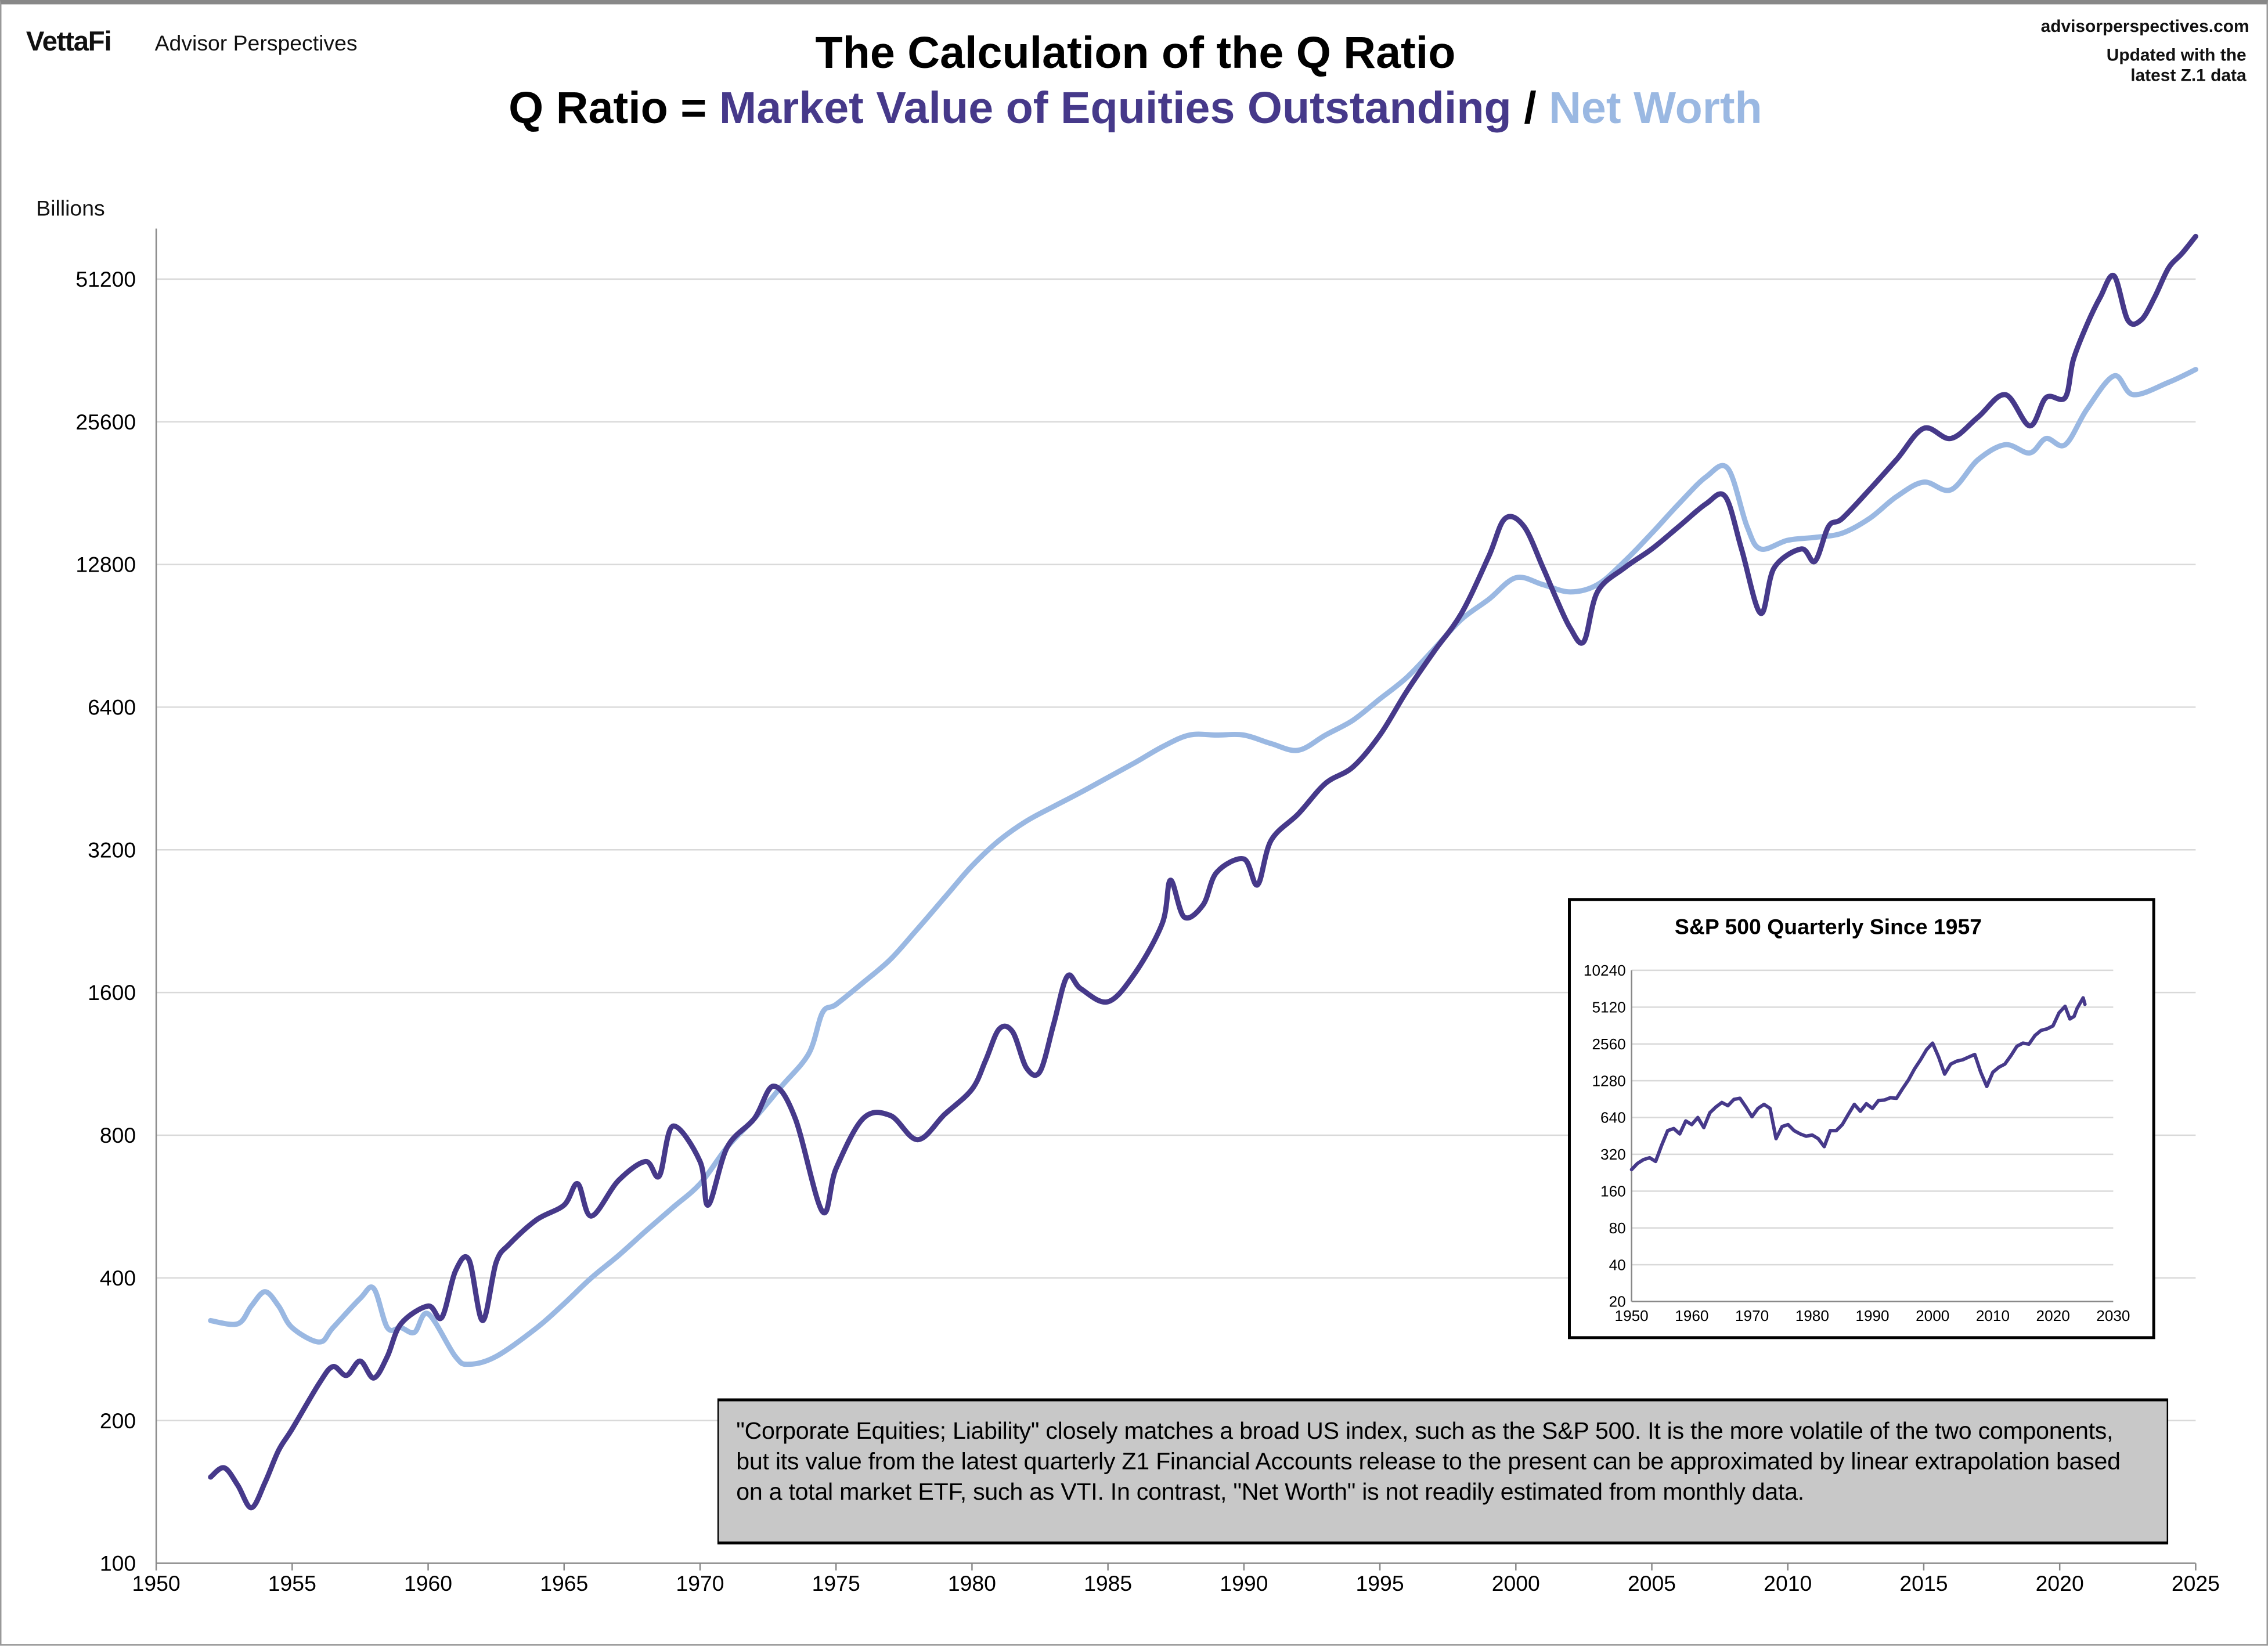 This screenshot has height=1650, width=2268. Describe the element at coordinates (1108, 1583) in the screenshot. I see `x-tick-label: 1985` at that location.